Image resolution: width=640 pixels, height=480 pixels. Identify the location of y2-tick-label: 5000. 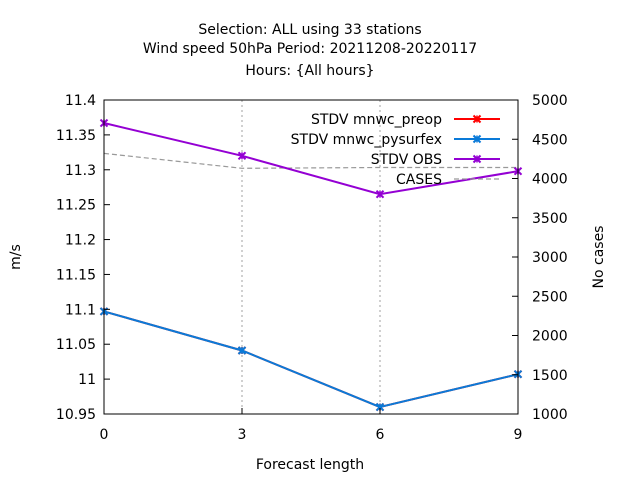
(550, 101).